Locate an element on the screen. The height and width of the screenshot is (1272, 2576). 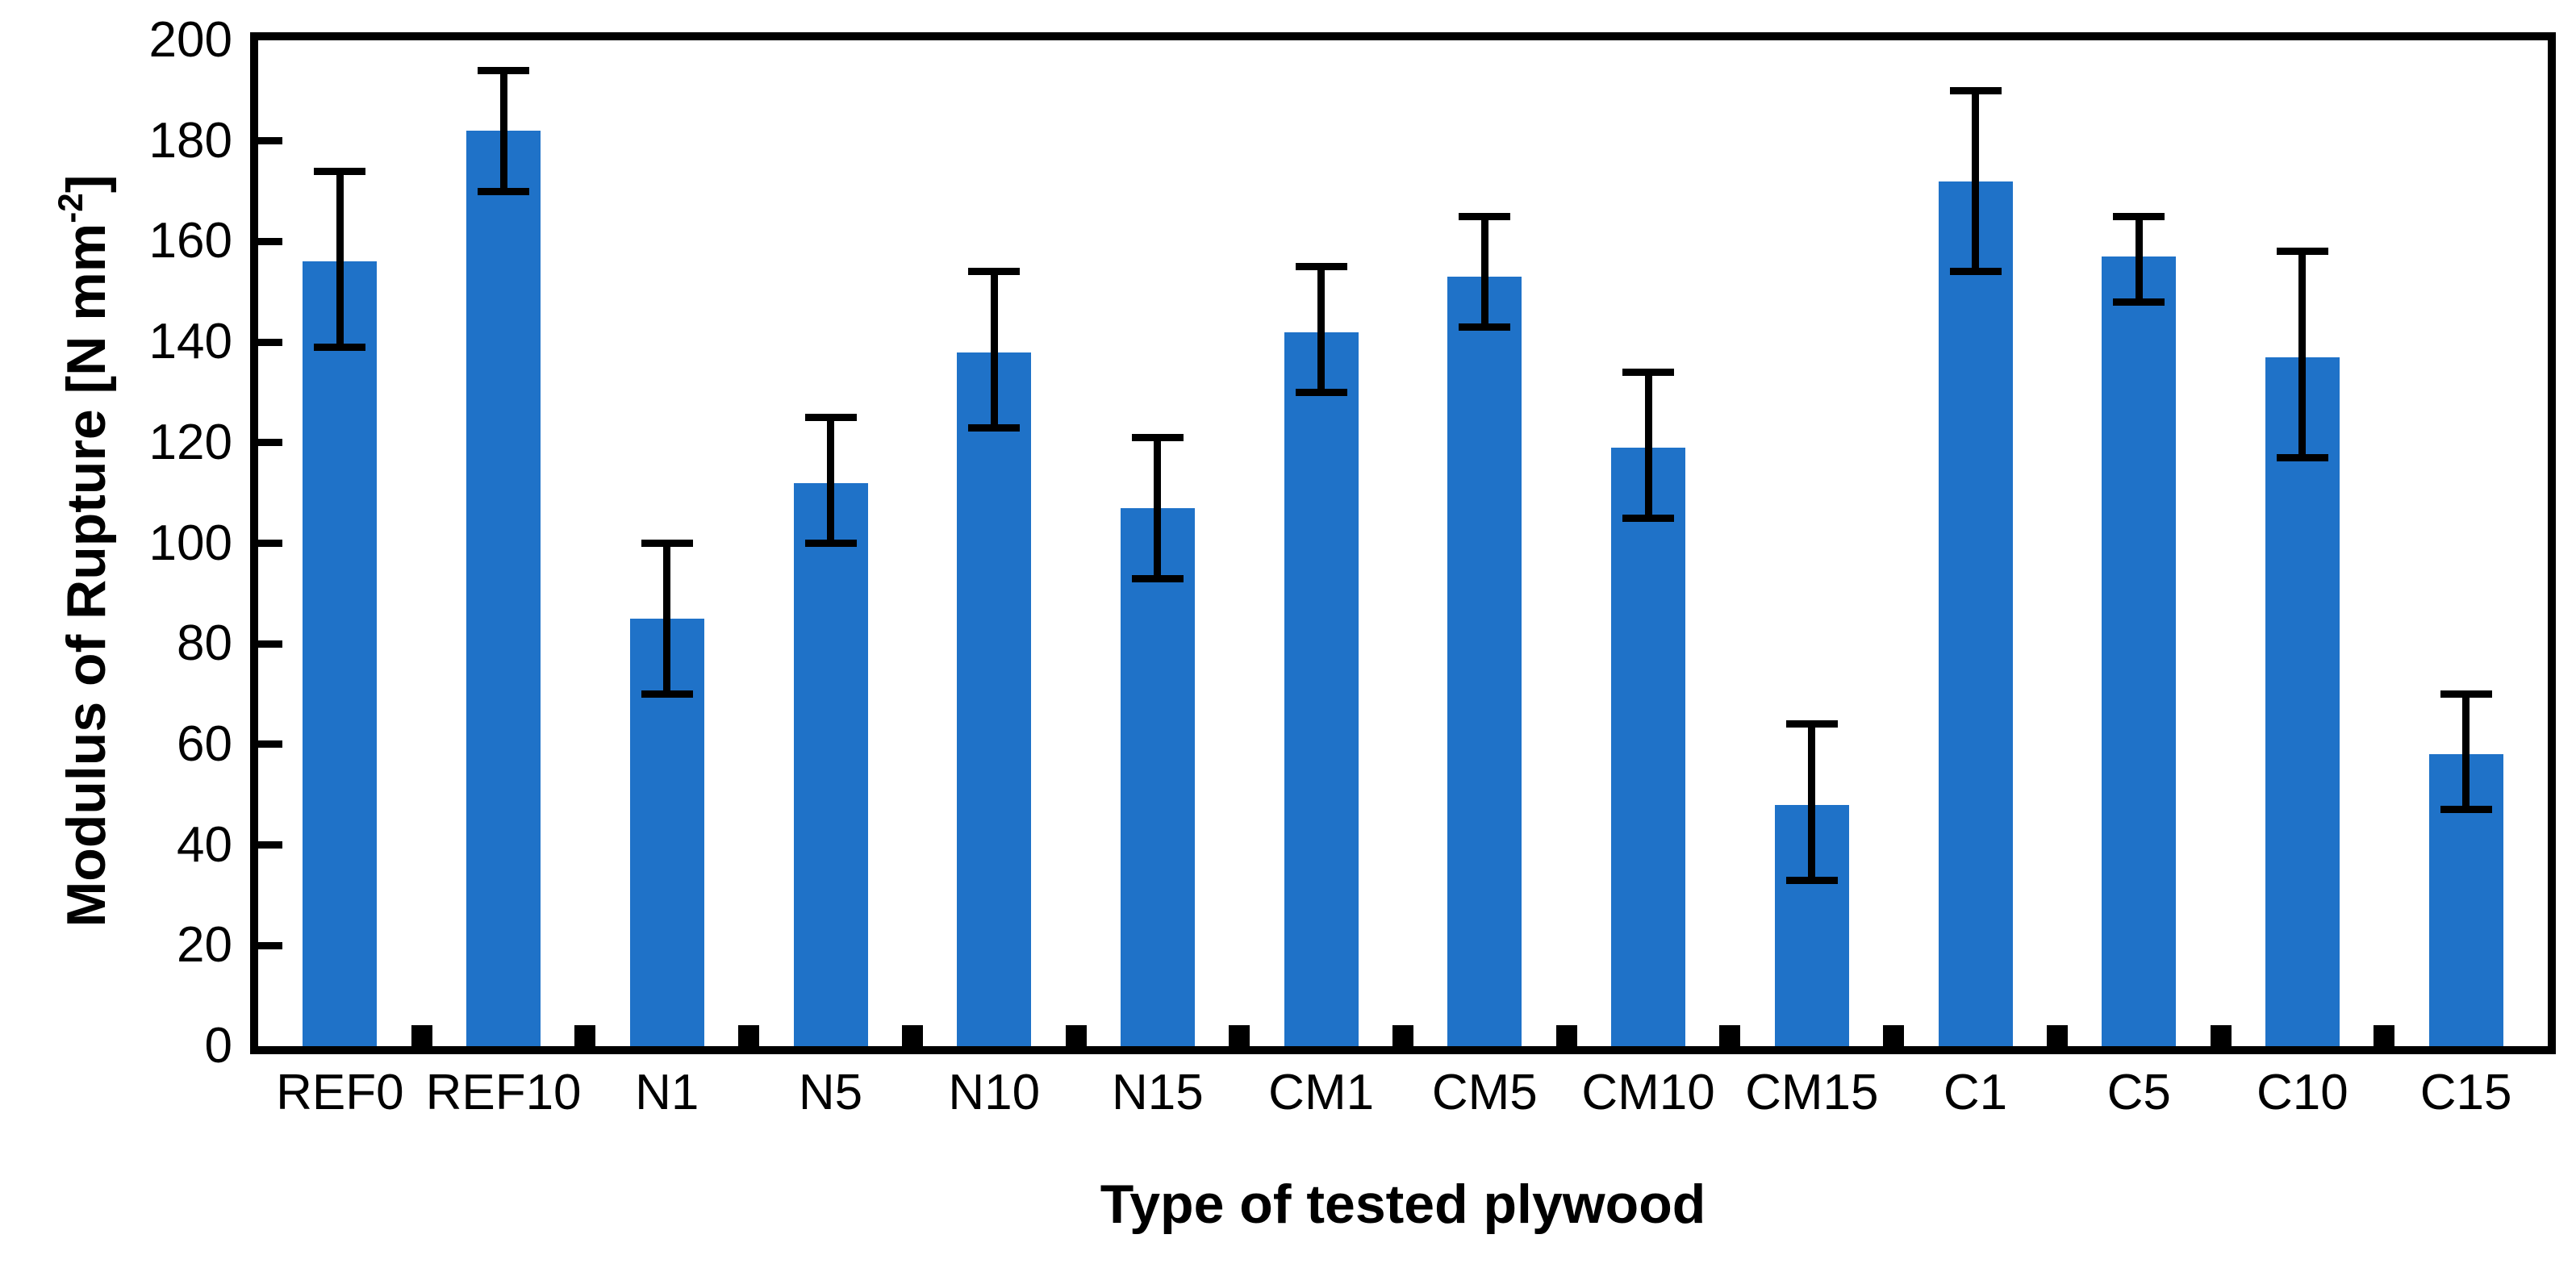
error-bar-cap-top-CM15 is located at coordinates (1812, 724).